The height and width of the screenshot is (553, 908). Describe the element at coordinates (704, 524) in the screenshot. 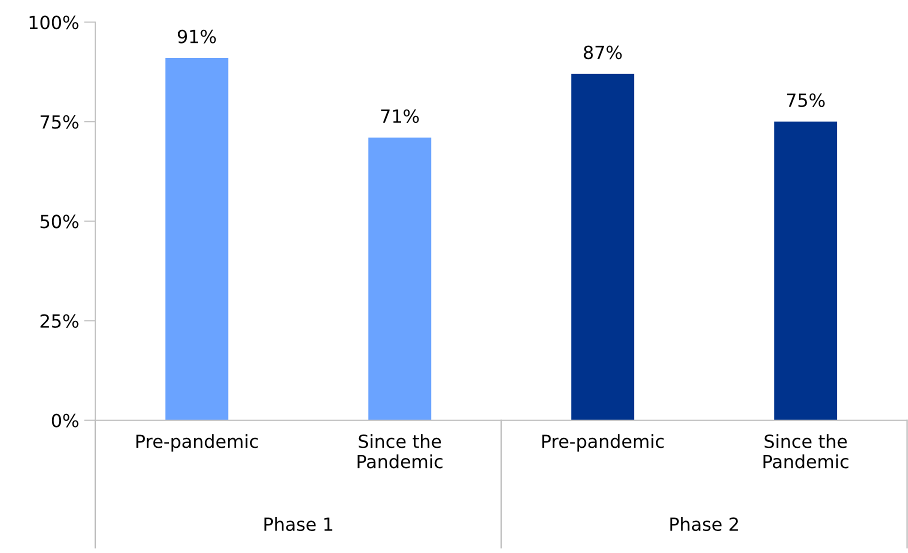

I see `text: Phase 2` at that location.